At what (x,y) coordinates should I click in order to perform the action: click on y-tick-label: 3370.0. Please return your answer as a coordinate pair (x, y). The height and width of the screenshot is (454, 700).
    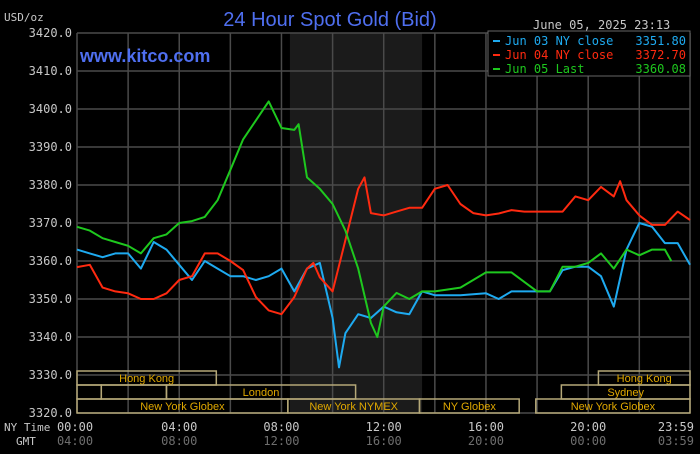
    Looking at the image, I should click on (50, 223).